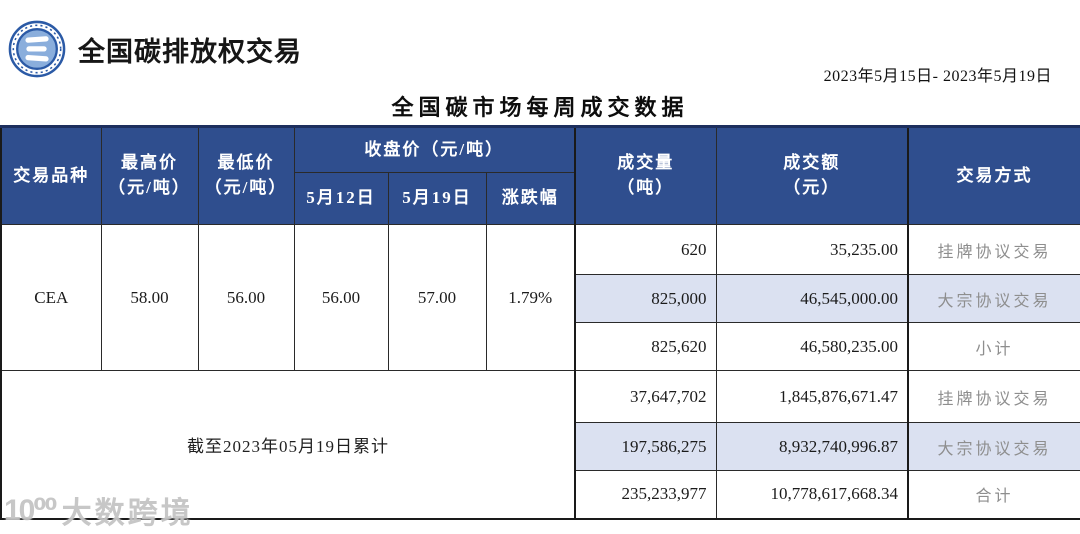 This screenshot has height=534, width=1080. What do you see at coordinates (645, 494) in the screenshot?
I see `cell-volume: 235,233,977` at bounding box center [645, 494].